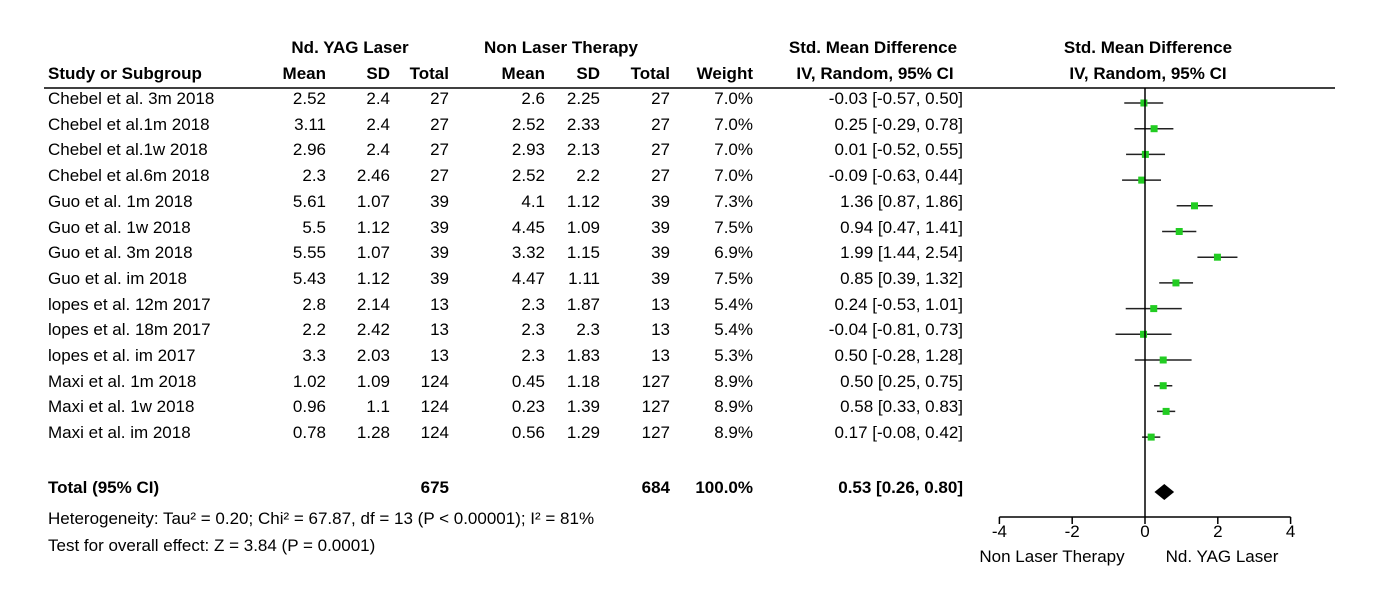  What do you see at coordinates (528, 407) in the screenshot?
I see `non-laser-mean: 0.23` at bounding box center [528, 407].